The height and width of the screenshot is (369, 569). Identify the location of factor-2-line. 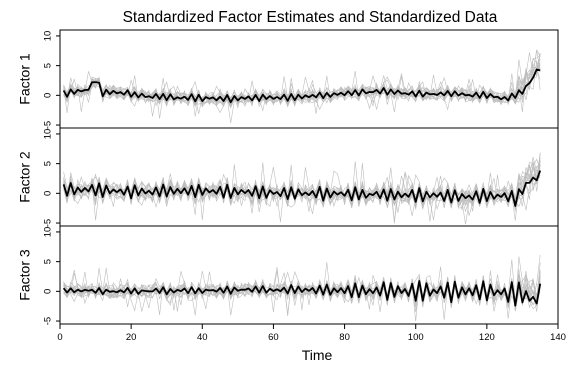
(302, 188).